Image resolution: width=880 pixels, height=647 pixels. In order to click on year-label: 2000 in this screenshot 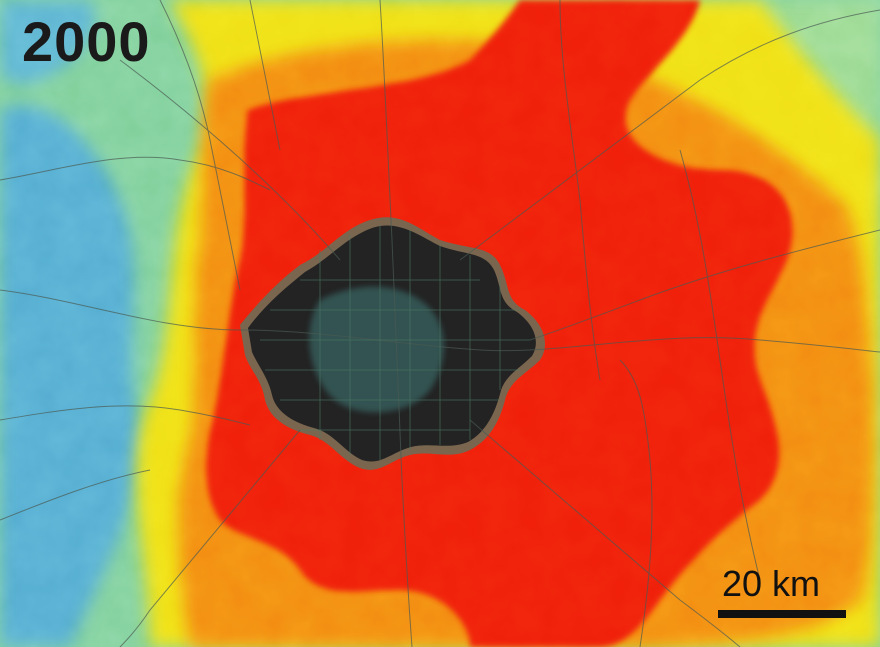, I will do `click(86, 41)`.